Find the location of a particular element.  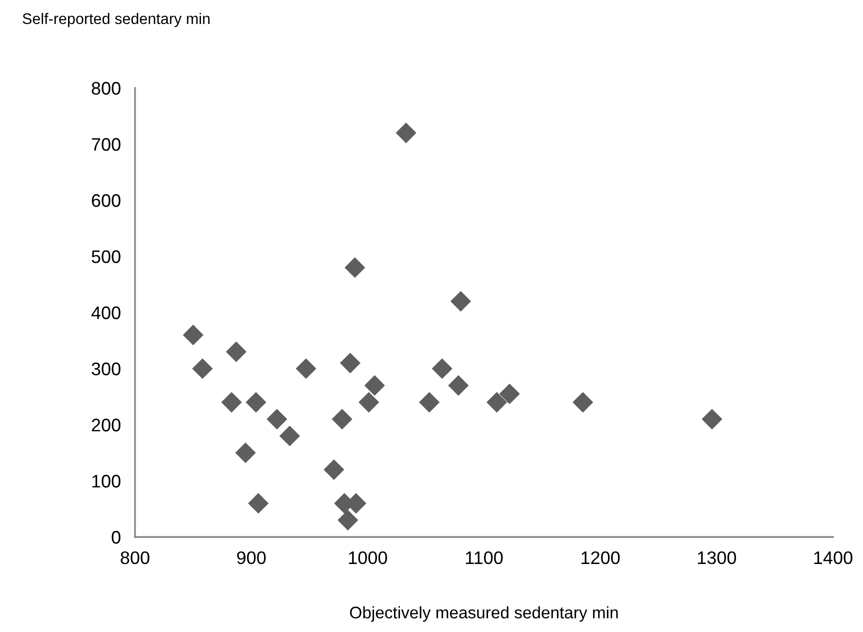

y-tick-label: 100 is located at coordinates (106, 481).